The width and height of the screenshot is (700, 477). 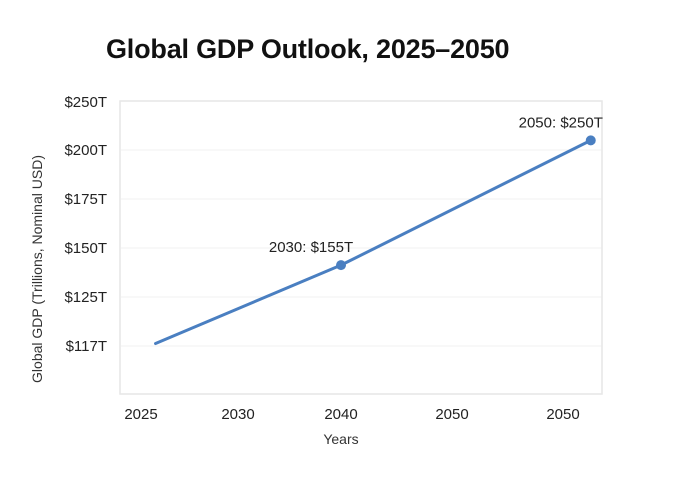 What do you see at coordinates (85, 150) in the screenshot?
I see `y-tick-label: $200T` at bounding box center [85, 150].